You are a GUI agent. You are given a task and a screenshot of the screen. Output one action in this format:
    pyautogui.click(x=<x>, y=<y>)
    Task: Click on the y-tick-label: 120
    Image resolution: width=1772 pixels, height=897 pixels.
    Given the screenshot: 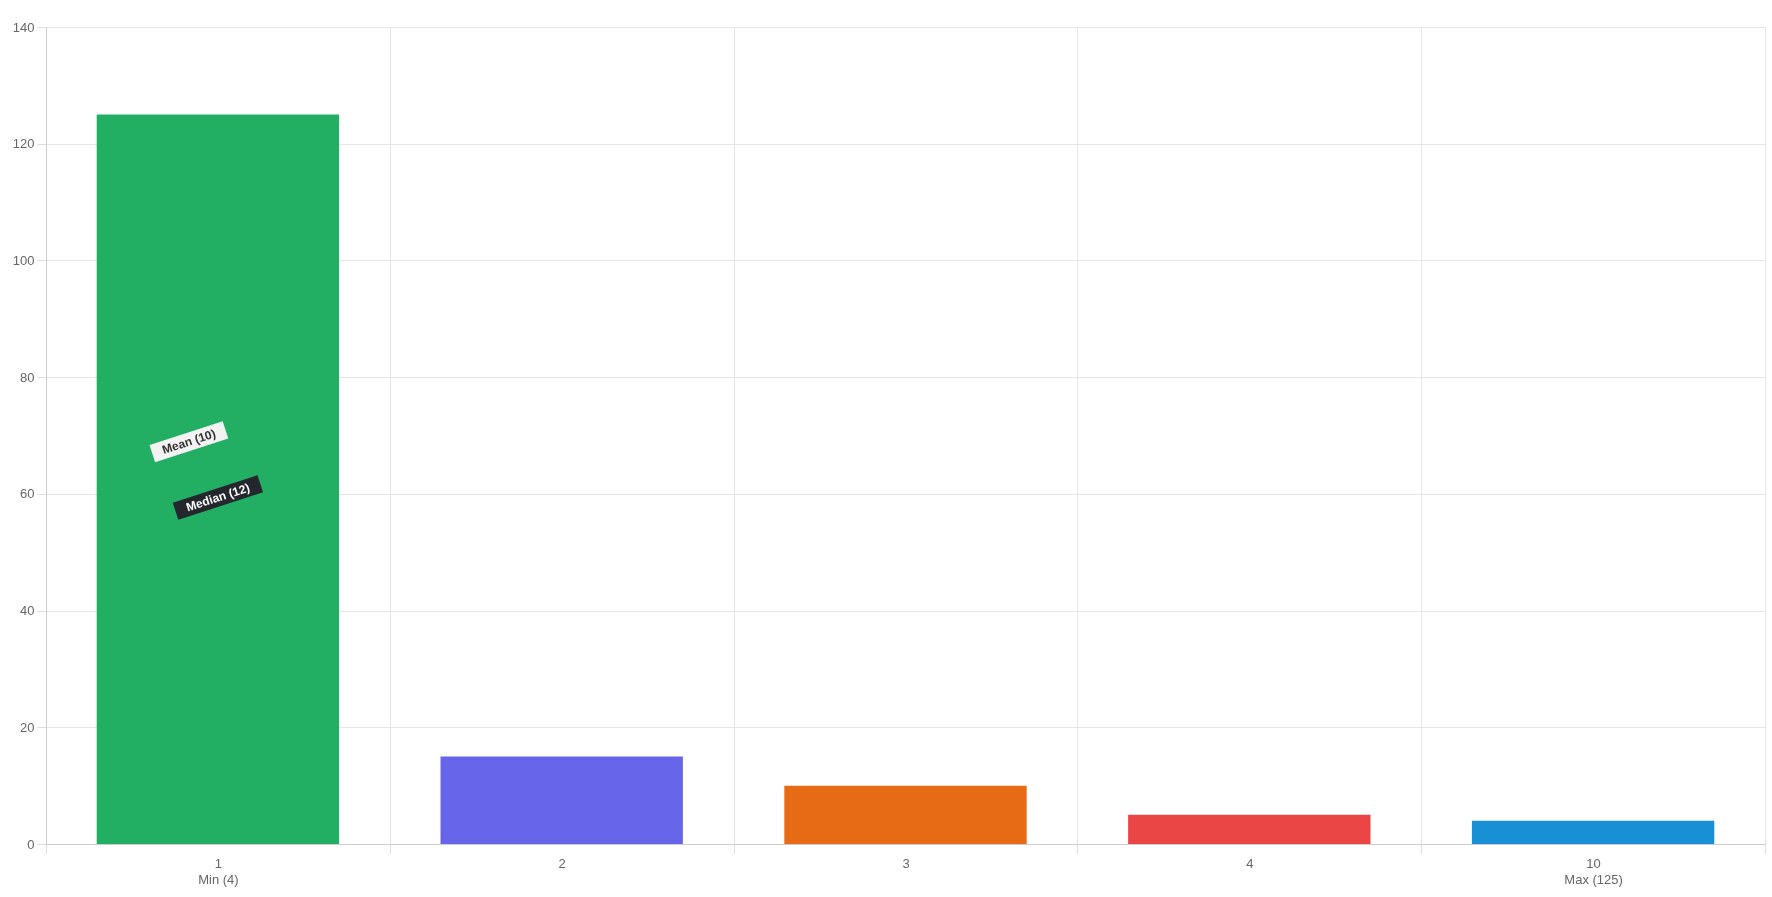 What is the action you would take?
    pyautogui.click(x=23, y=144)
    